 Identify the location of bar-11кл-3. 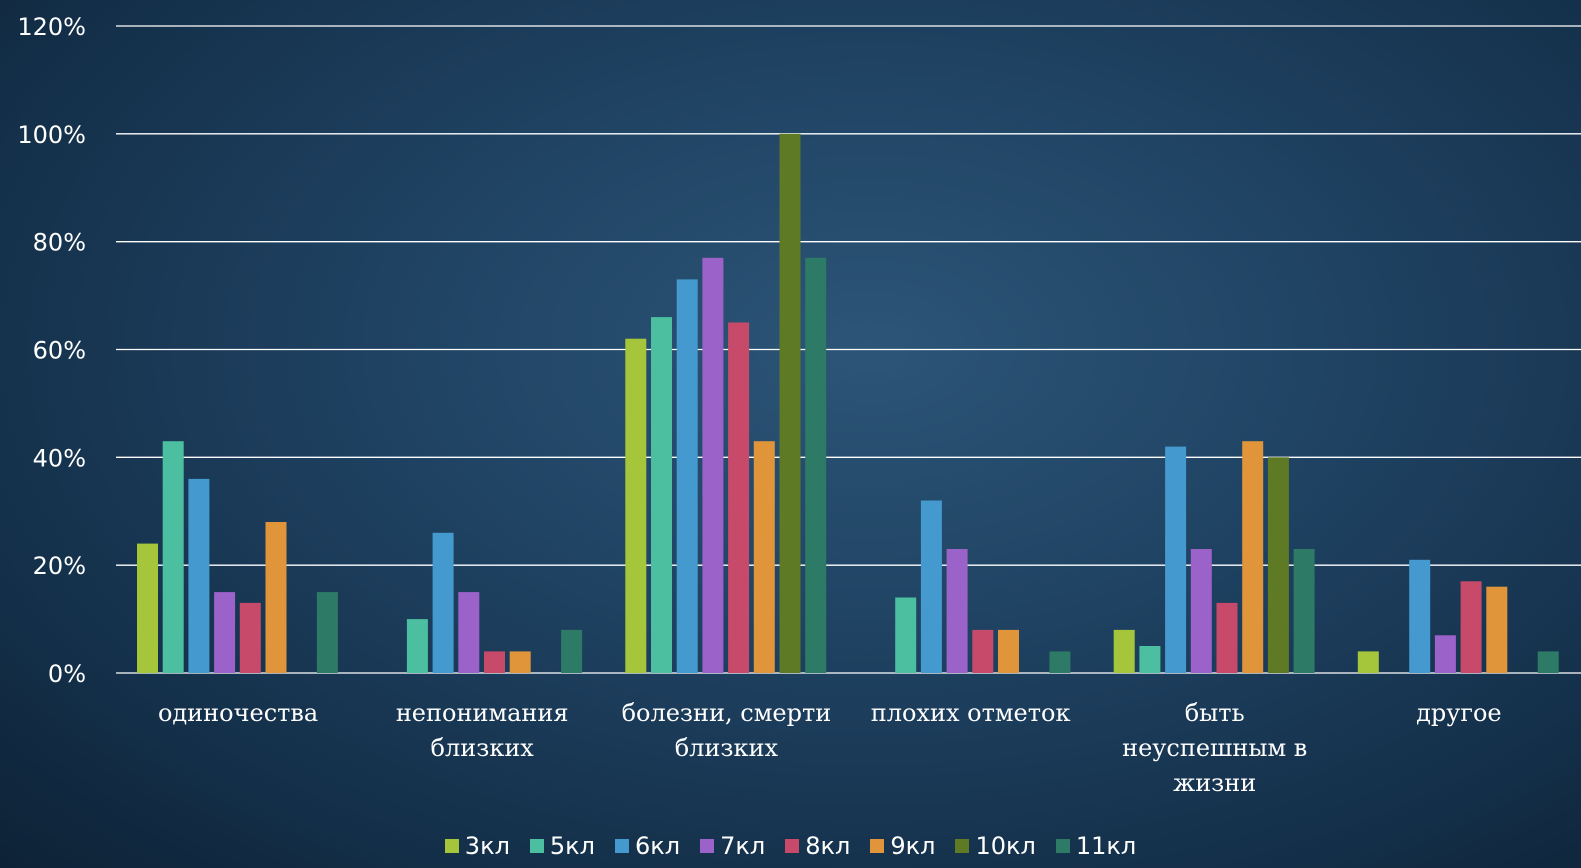
(1060, 662).